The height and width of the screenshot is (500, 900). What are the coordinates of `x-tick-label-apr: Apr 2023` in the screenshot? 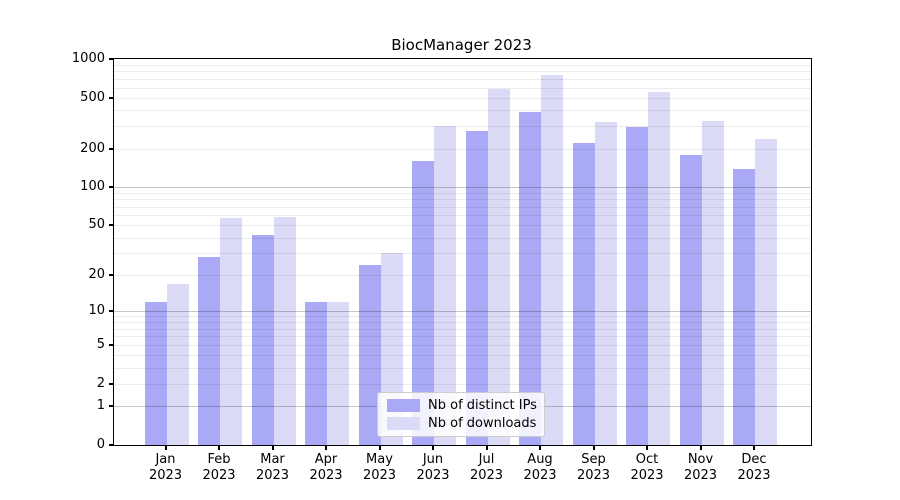 It's located at (326, 467).